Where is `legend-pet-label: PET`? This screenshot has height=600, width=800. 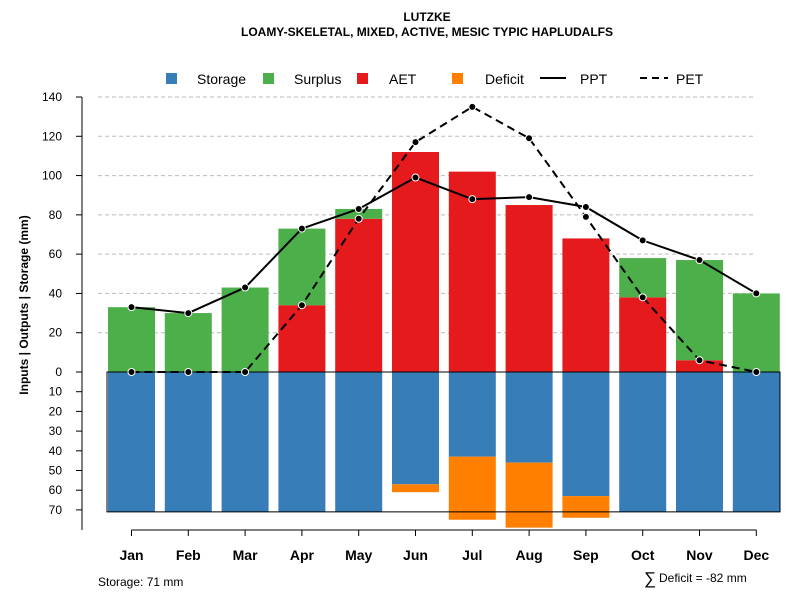 legend-pet-label: PET is located at coordinates (690, 79).